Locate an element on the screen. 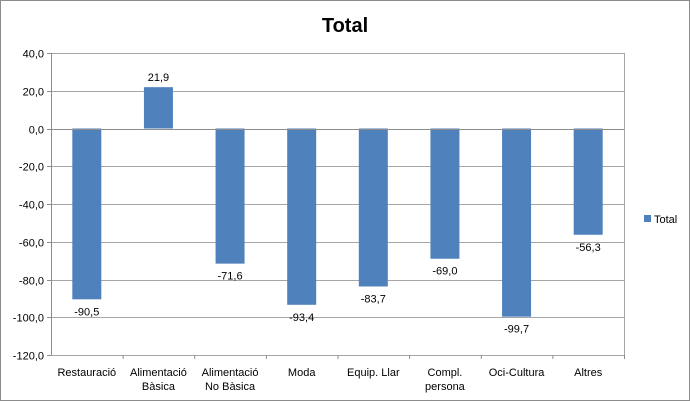 This screenshot has width=690, height=401. y-tick-label: -20,0 is located at coordinates (31, 168).